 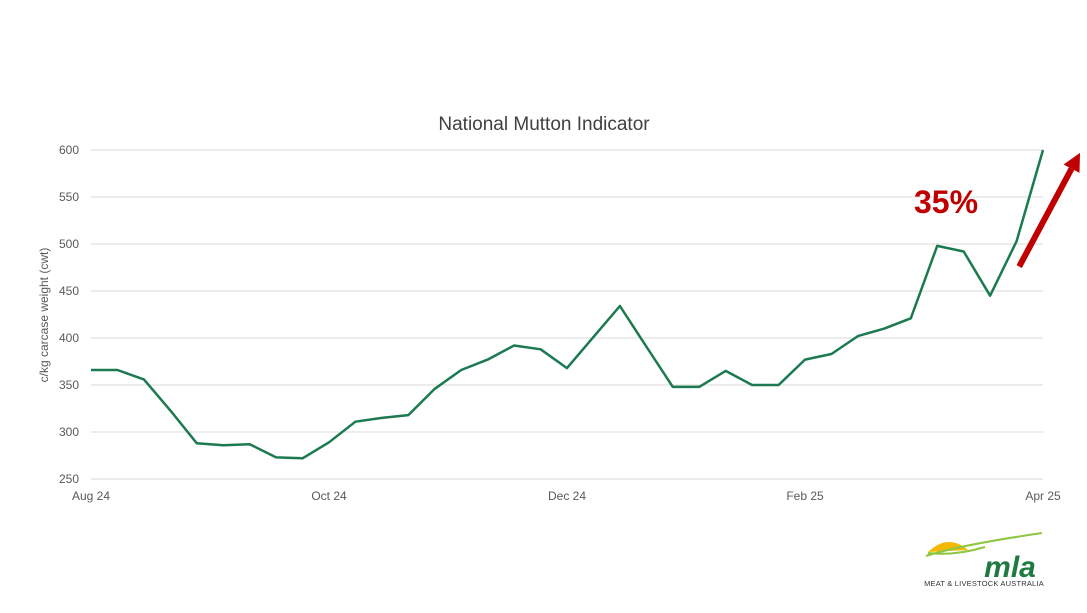 What do you see at coordinates (91, 496) in the screenshot?
I see `x-tick-label: Aug 24` at bounding box center [91, 496].